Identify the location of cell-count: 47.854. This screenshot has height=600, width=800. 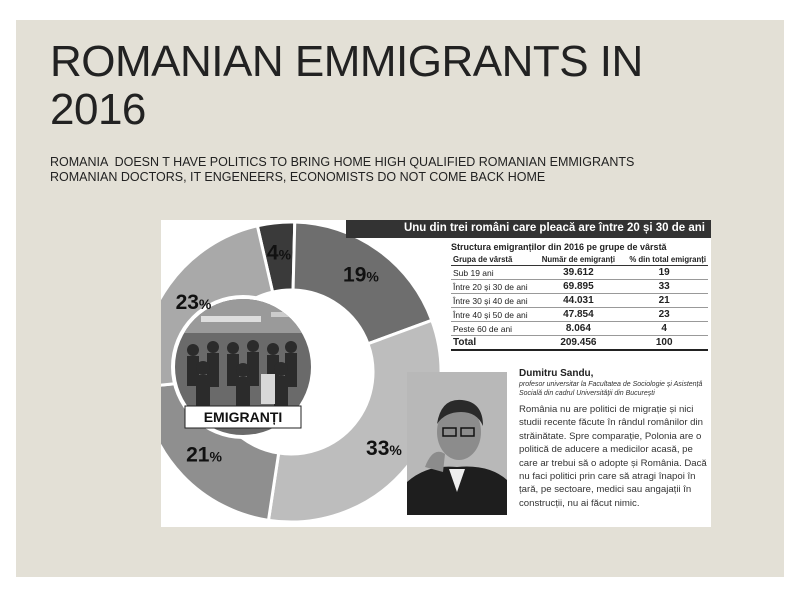
(578, 314).